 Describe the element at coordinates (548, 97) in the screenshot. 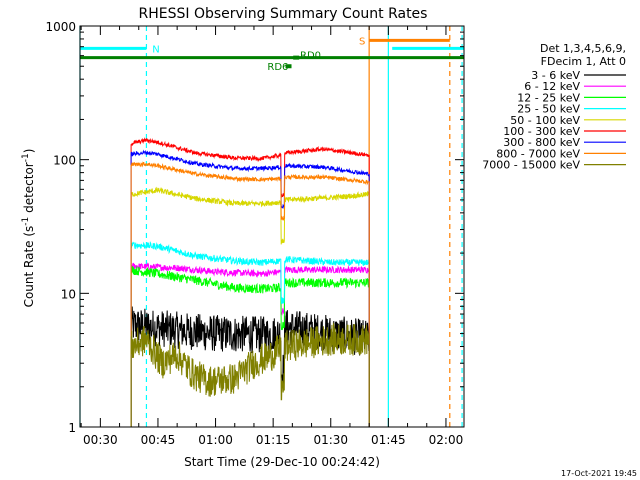

I see `legend-label-2: 12 - 25 keV` at that location.